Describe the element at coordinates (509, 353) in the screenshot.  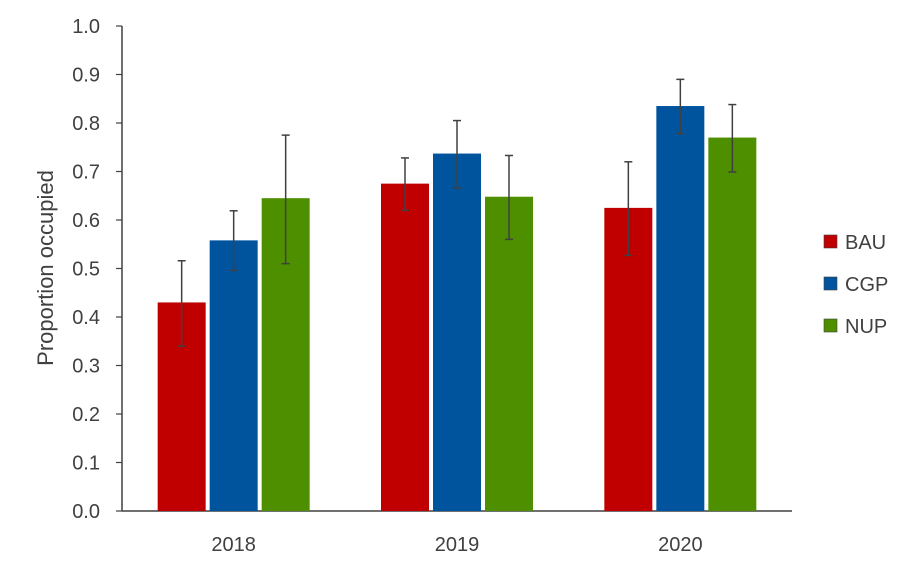
I see `bar-nup-2019` at that location.